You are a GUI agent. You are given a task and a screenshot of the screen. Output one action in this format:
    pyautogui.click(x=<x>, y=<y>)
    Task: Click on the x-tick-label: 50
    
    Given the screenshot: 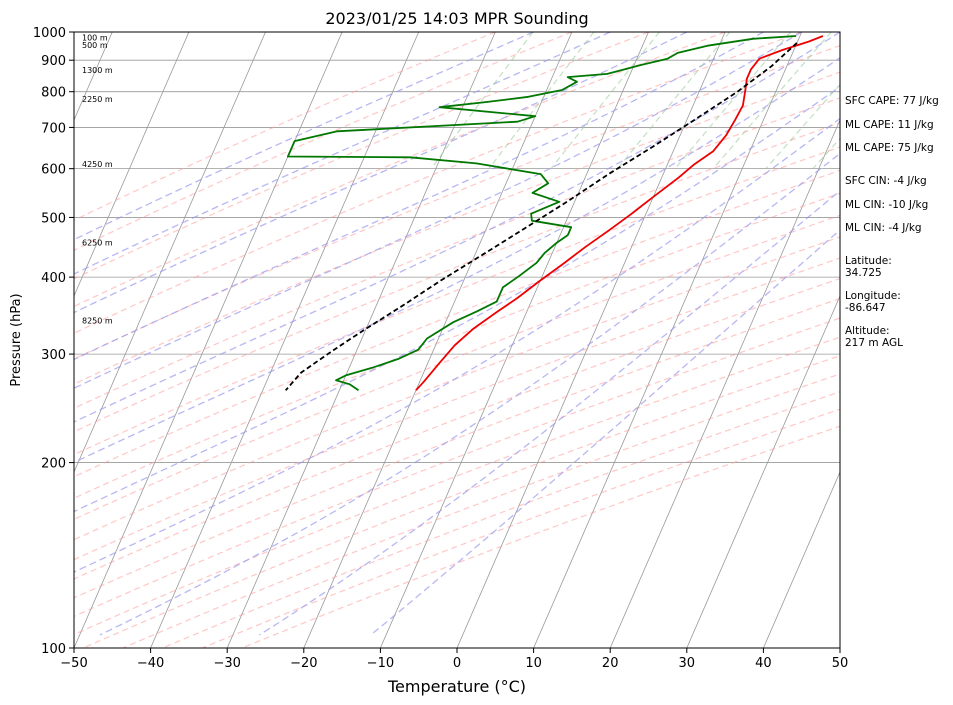 What is the action you would take?
    pyautogui.click(x=840, y=663)
    